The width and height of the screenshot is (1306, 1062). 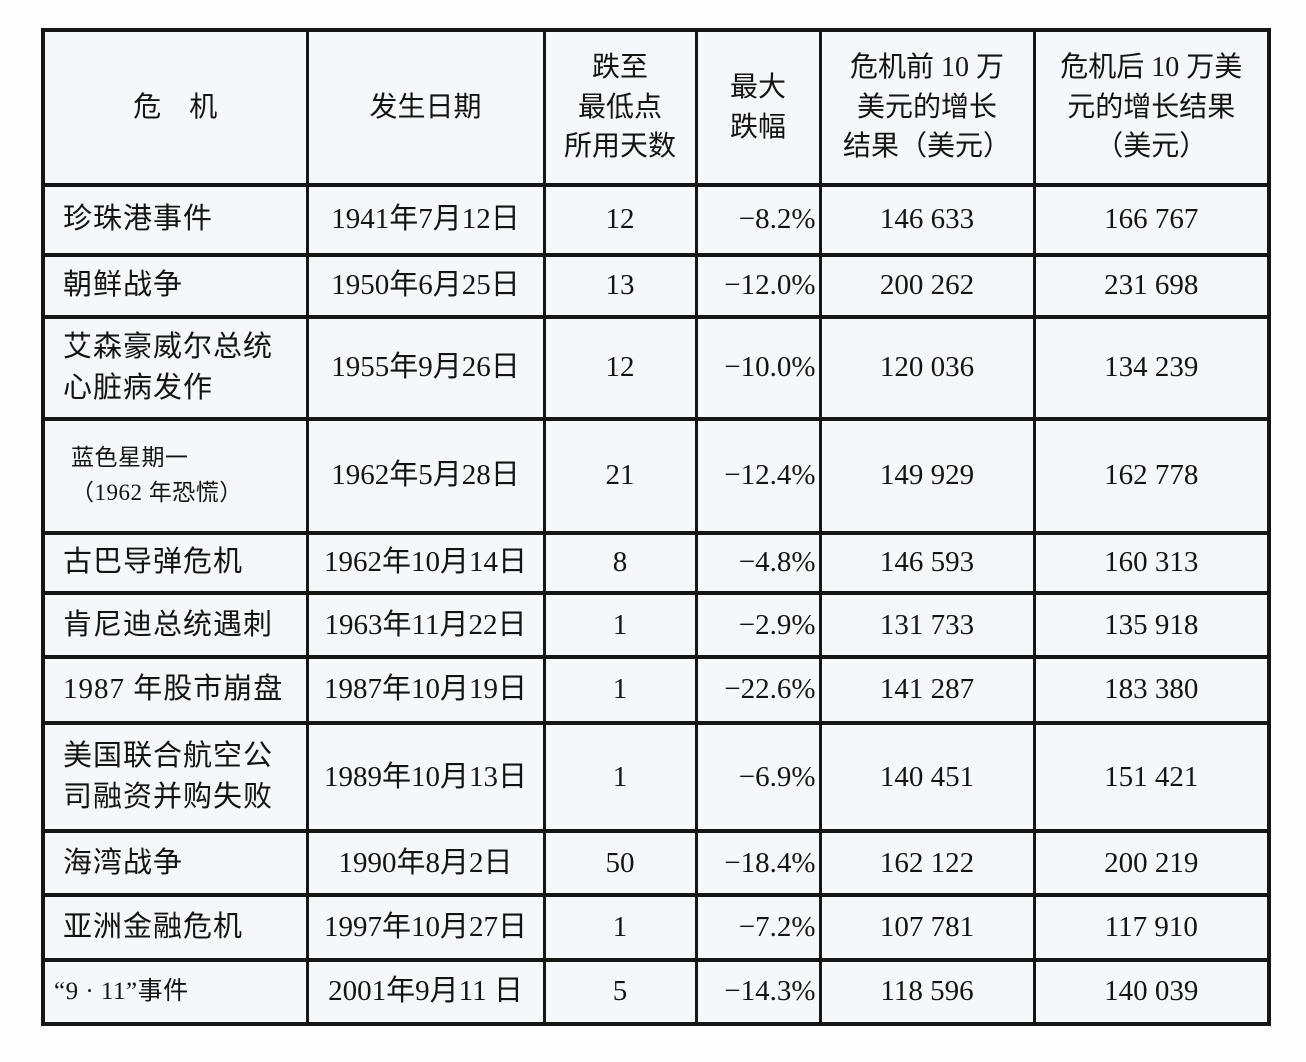 What do you see at coordinates (620, 863) in the screenshot?
I see `cell-days: 50` at bounding box center [620, 863].